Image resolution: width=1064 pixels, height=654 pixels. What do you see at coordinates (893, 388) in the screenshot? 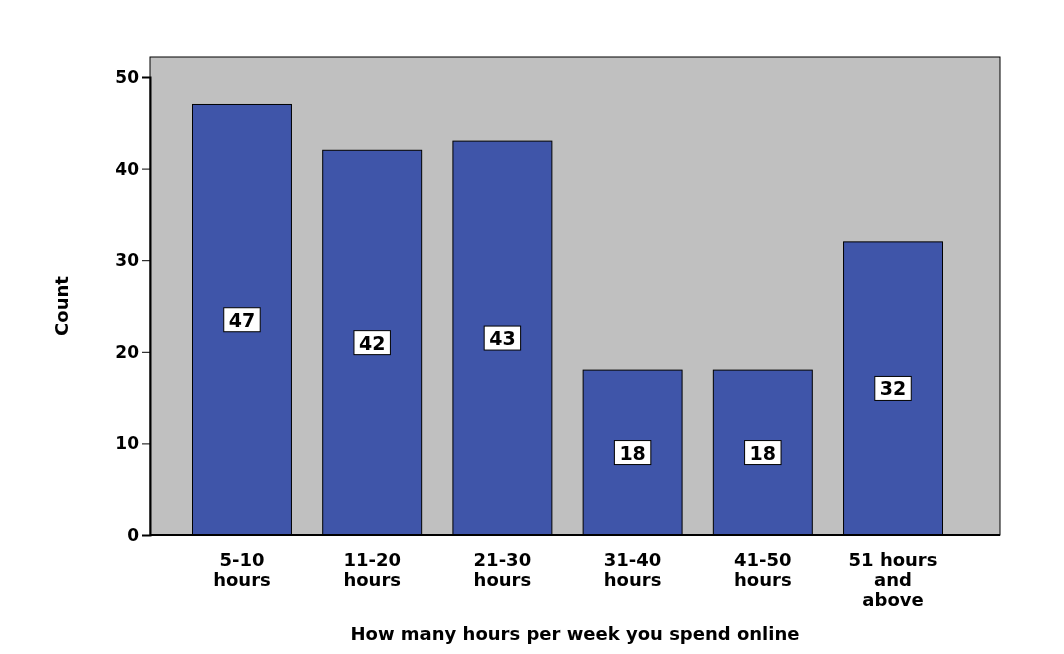
I see `data-label: 32` at bounding box center [893, 388].